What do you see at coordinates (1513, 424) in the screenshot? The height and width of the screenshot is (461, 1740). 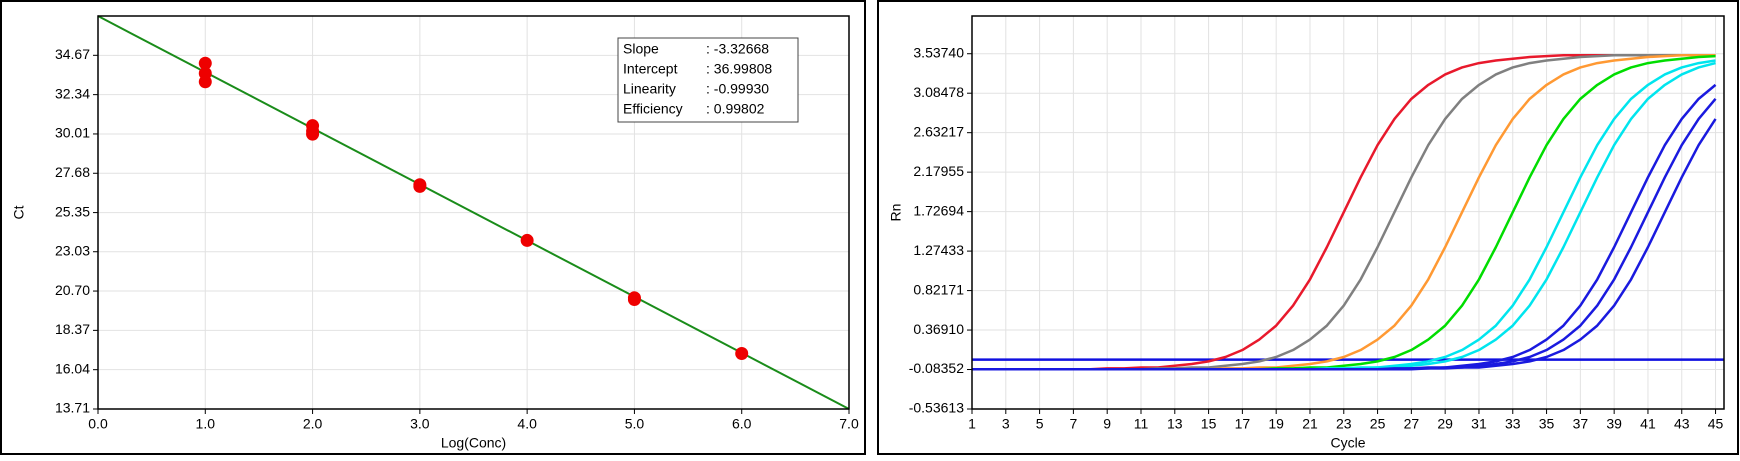 I see `x-tick-label: 33` at bounding box center [1513, 424].